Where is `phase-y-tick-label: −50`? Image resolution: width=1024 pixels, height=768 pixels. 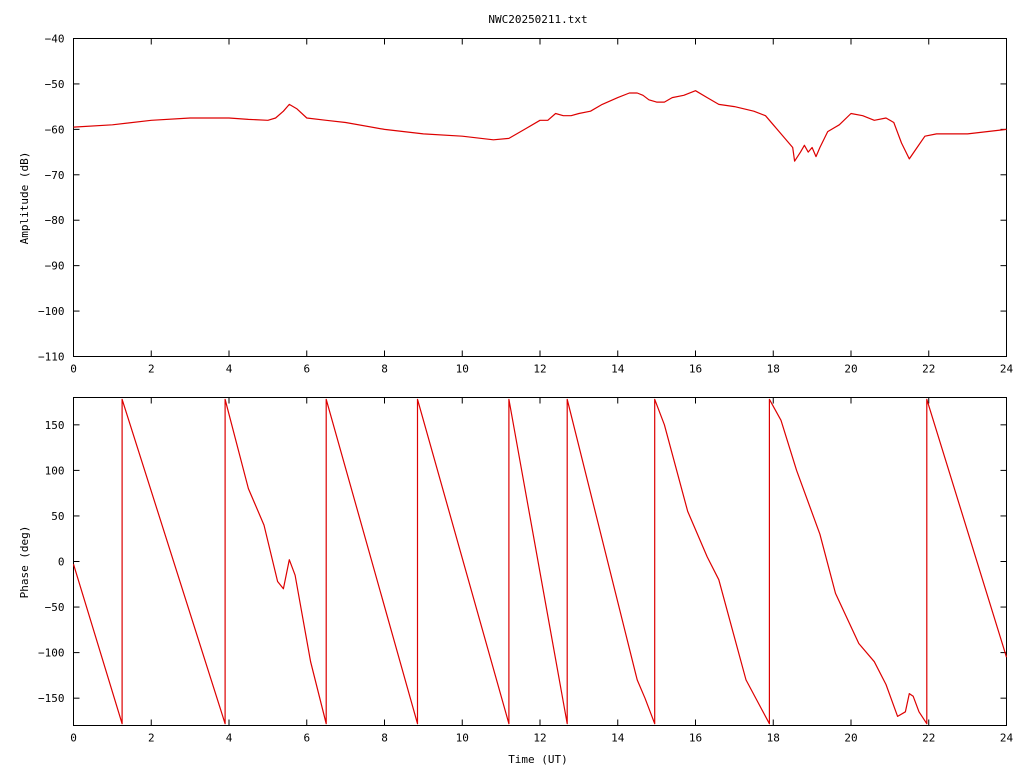
phase-y-tick-label: −50 is located at coordinates (55, 607).